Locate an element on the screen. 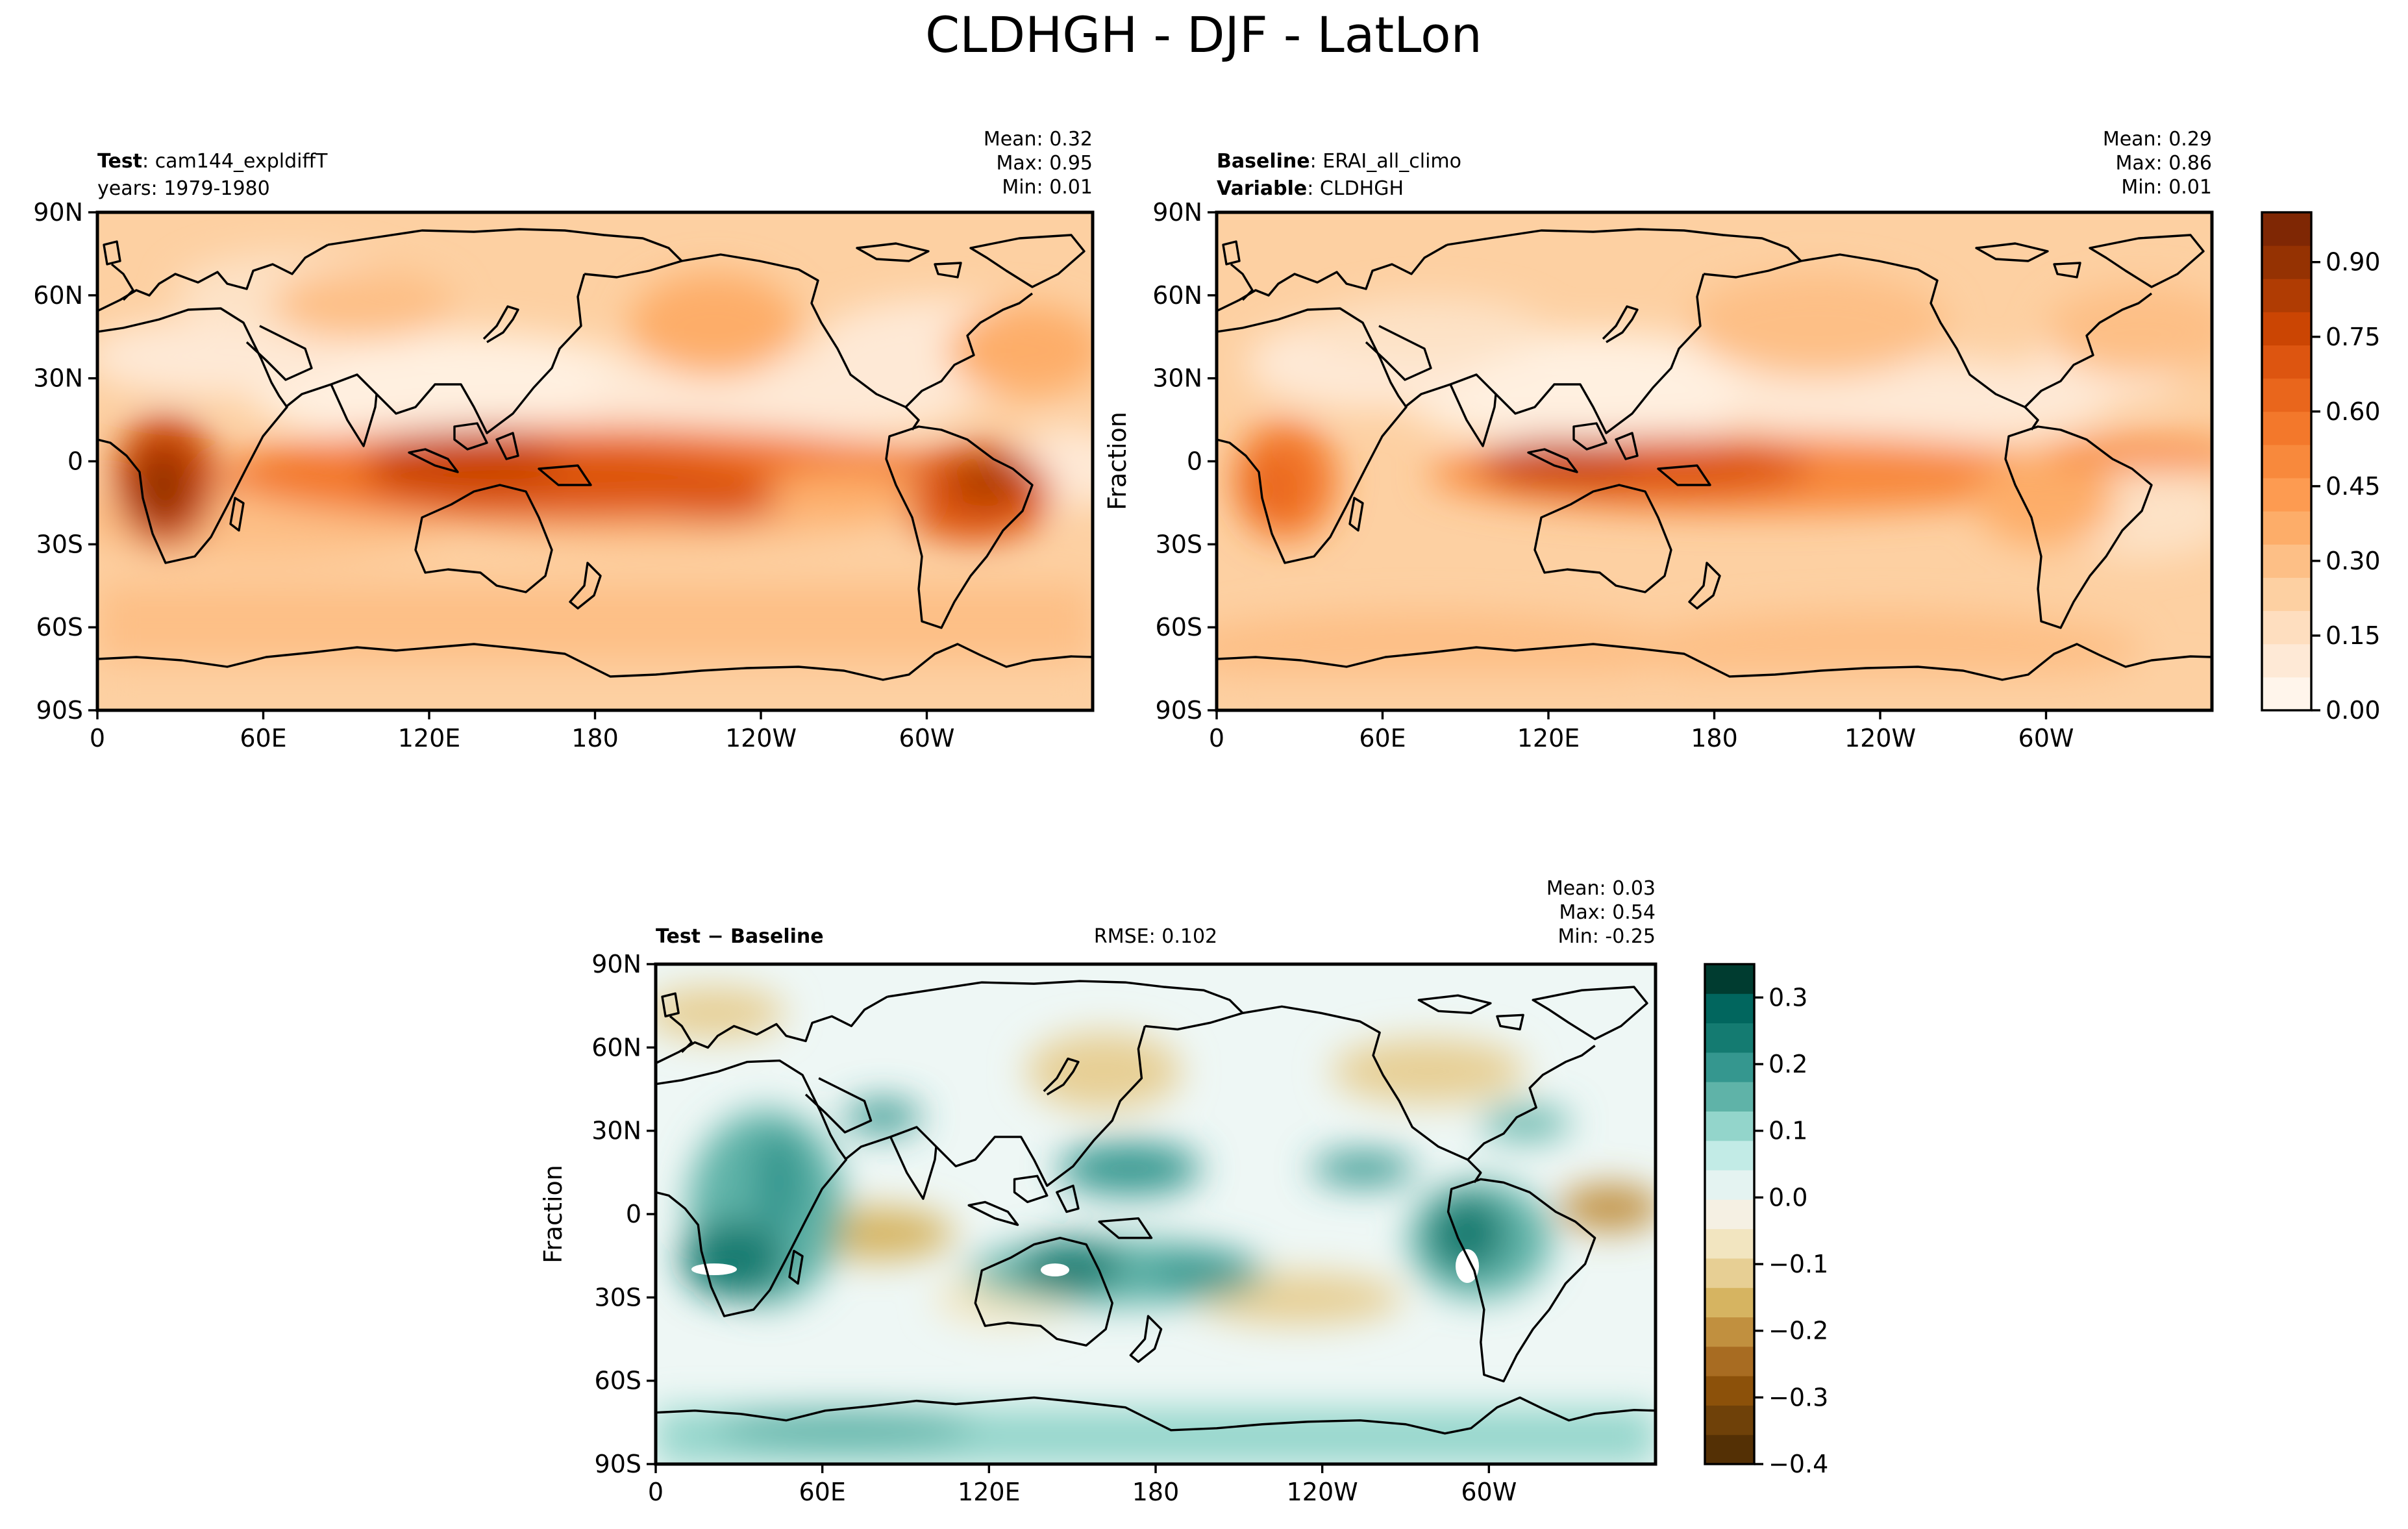 The height and width of the screenshot is (1529, 2408). test-lat-label: 30S is located at coordinates (59, 544).